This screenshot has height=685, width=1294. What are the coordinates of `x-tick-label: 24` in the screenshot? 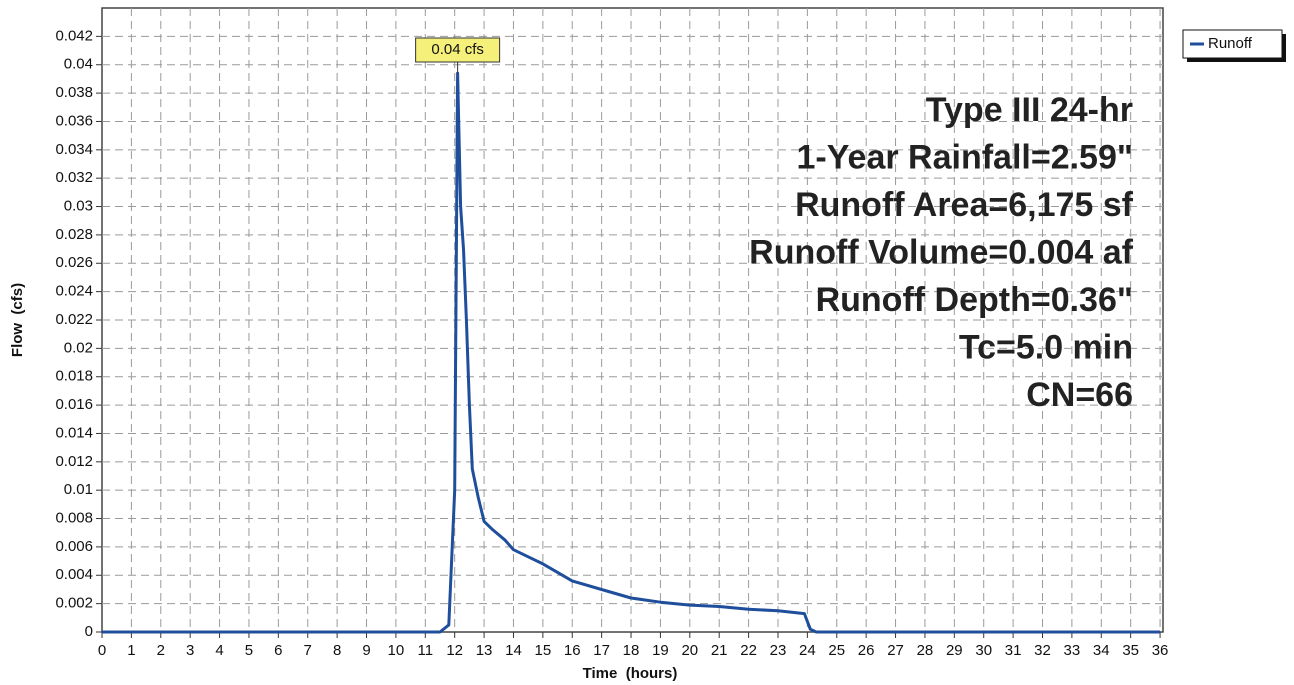 It's located at (807, 650).